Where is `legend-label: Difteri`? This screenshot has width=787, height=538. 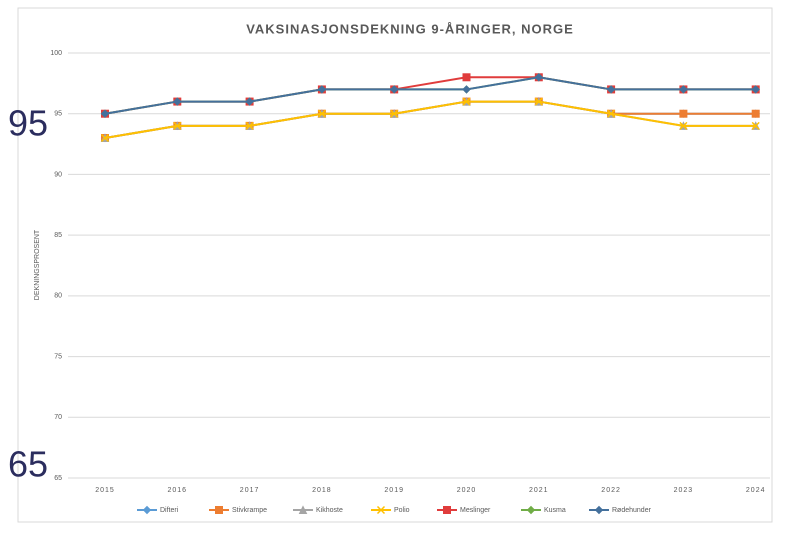
legend-label: Difteri is located at coordinates (169, 510).